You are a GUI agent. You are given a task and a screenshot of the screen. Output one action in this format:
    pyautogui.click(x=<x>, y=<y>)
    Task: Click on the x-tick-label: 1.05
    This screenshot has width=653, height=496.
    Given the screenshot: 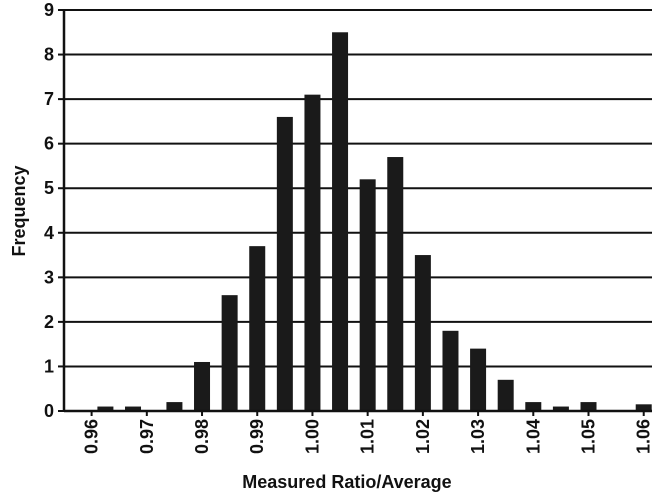 What is the action you would take?
    pyautogui.click(x=589, y=436)
    